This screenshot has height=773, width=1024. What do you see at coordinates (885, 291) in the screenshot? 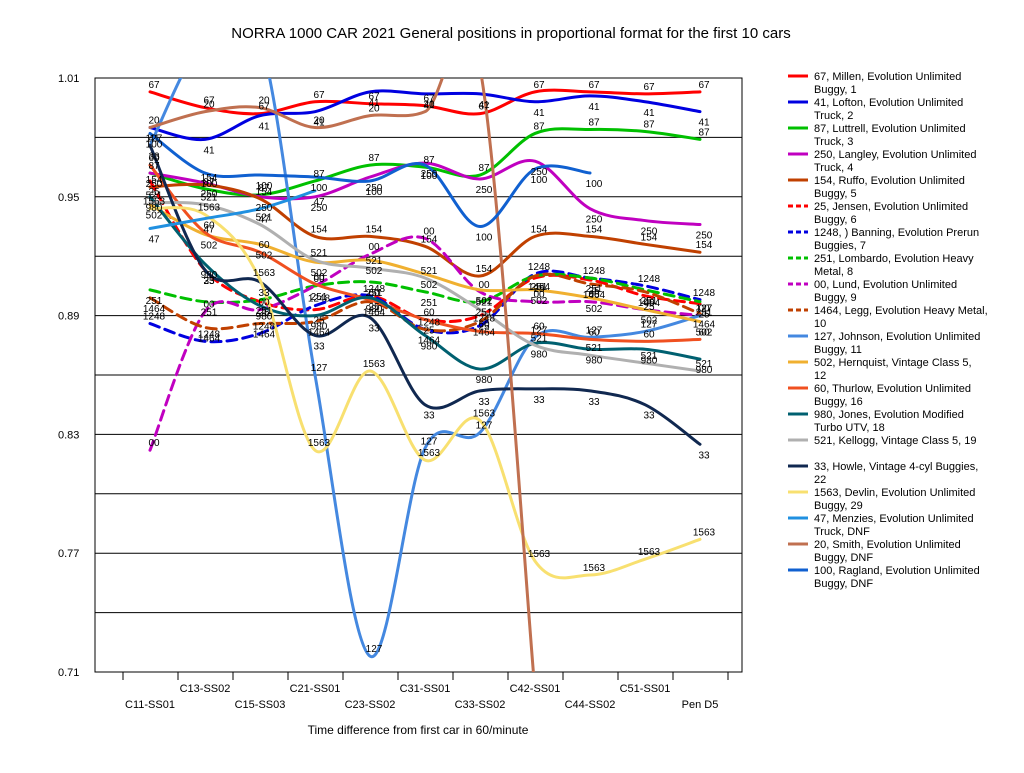
I see `legend-entry: 00, Lund, Evolution Unlimited Buggy, 9` at bounding box center [885, 291].